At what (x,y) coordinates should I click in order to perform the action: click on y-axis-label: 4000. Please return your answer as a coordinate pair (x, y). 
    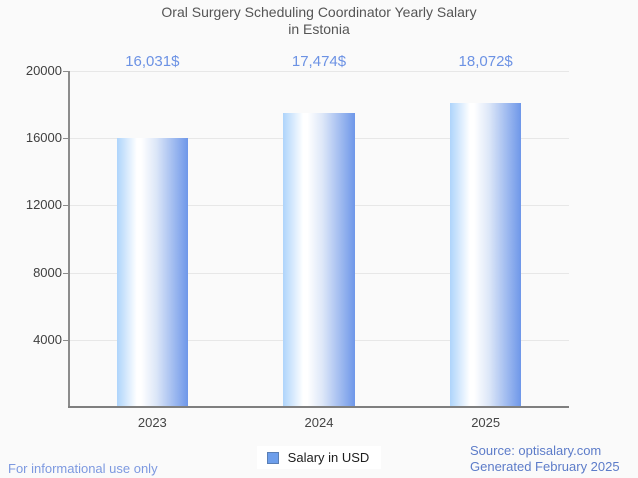
    Looking at the image, I should click on (47, 339).